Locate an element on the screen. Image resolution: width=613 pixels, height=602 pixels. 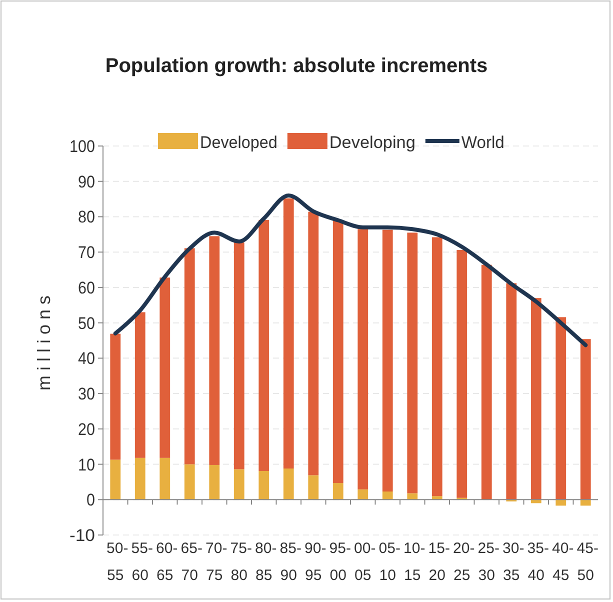
x-tick-label: 80-85 is located at coordinates (266, 562).